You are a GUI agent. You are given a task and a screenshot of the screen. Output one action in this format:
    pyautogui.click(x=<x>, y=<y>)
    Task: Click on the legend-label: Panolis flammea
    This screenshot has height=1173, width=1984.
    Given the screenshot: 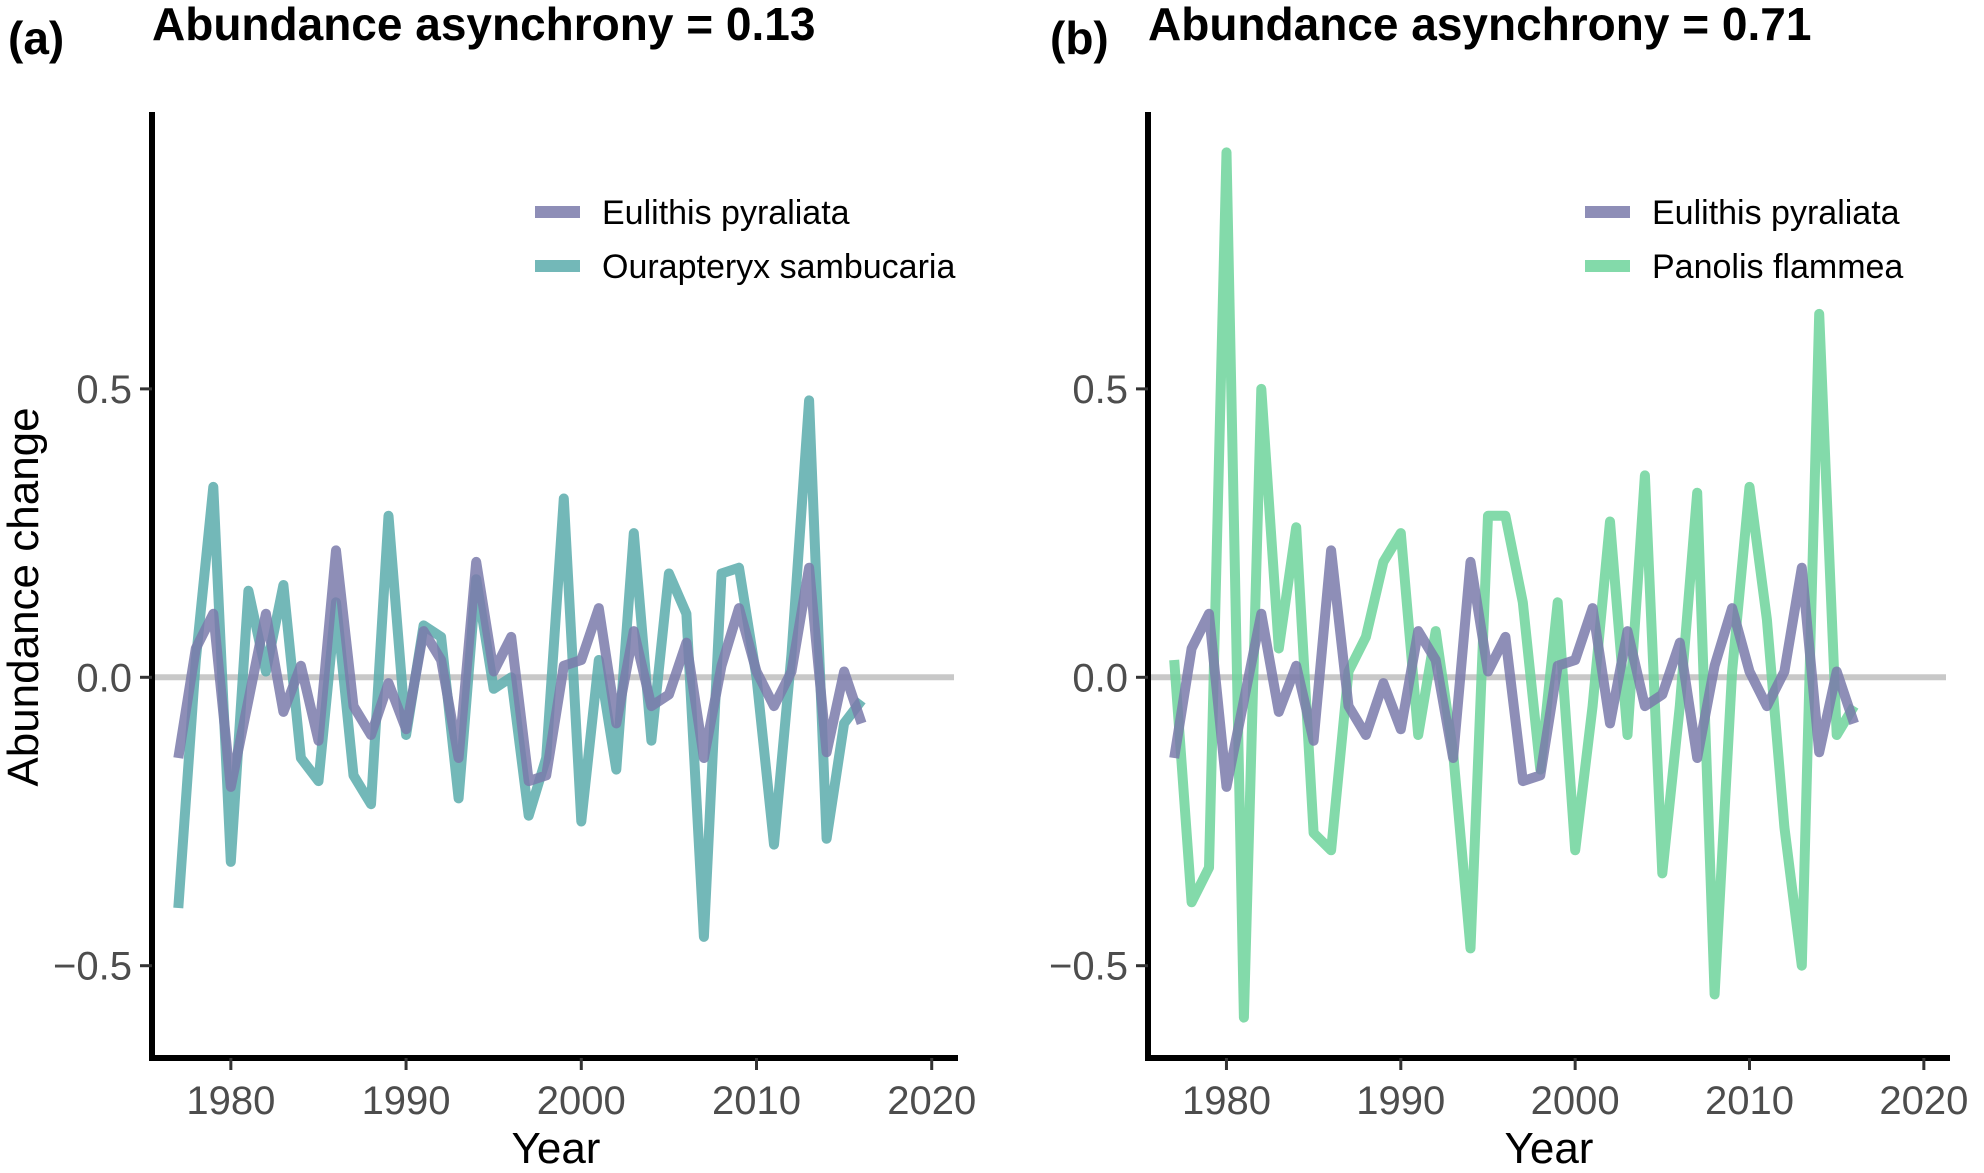 What is the action you would take?
    pyautogui.click(x=1777, y=267)
    